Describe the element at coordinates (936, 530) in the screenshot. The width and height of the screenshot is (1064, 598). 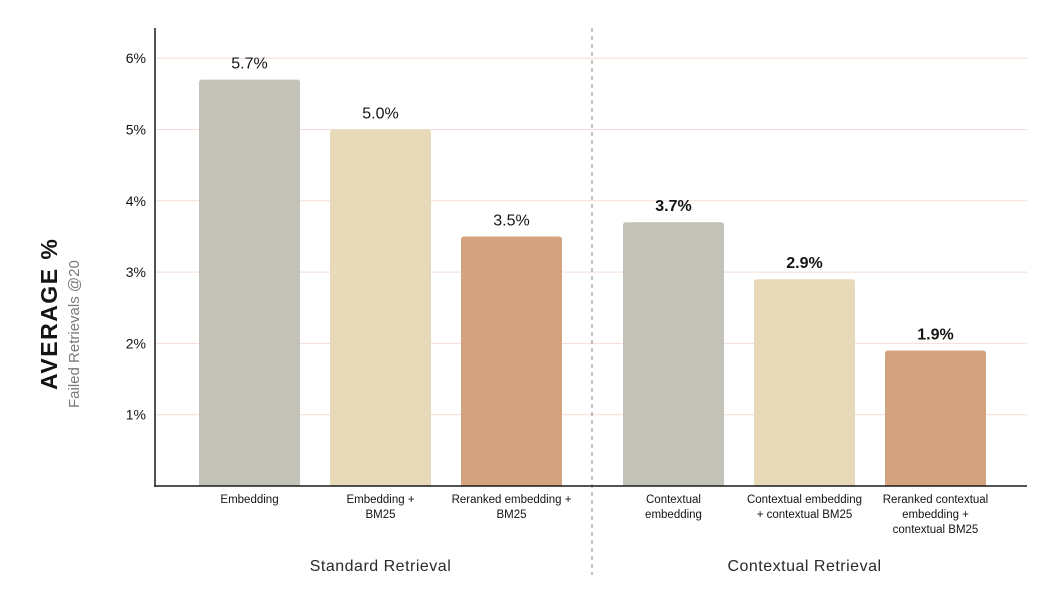
I see `x-tick-label: contextual BM25` at that location.